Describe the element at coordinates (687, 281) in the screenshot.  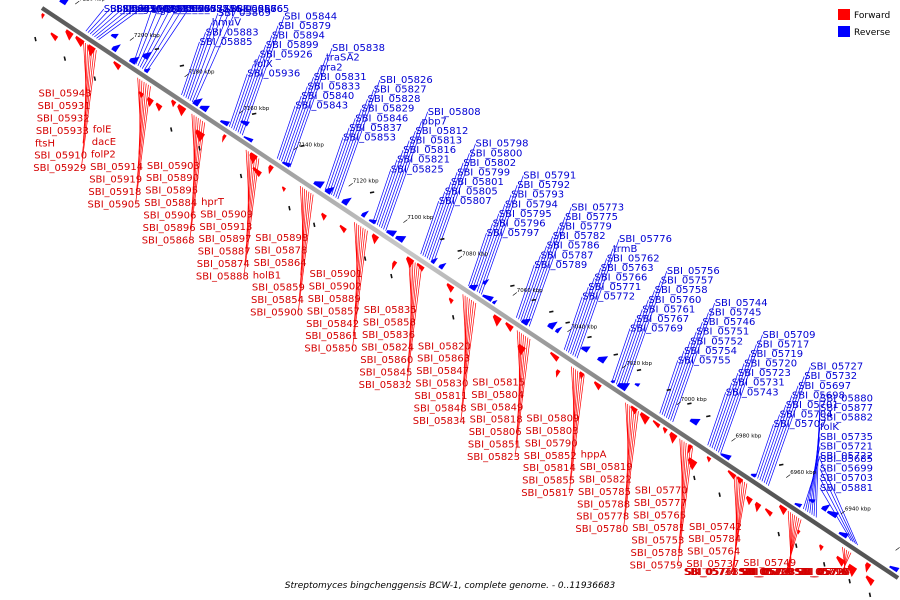
I see `reverse-gene-label: SBI_05757` at that location.